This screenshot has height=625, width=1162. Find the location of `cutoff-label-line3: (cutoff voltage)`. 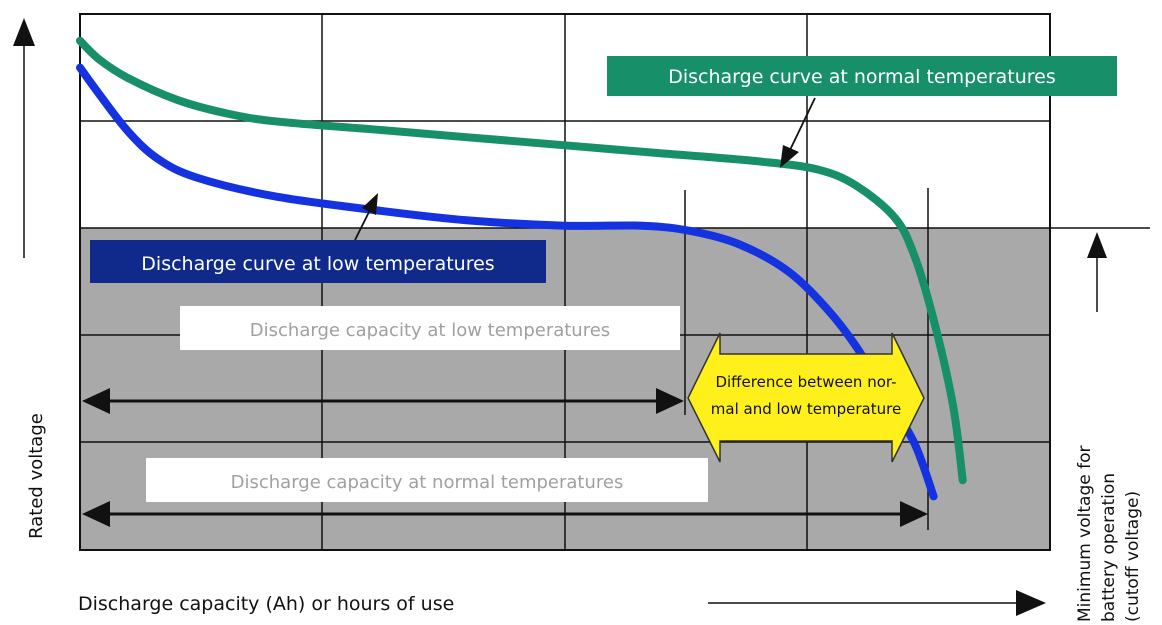

cutoff-label-line3: (cutoff voltage) is located at coordinates (1133, 556).